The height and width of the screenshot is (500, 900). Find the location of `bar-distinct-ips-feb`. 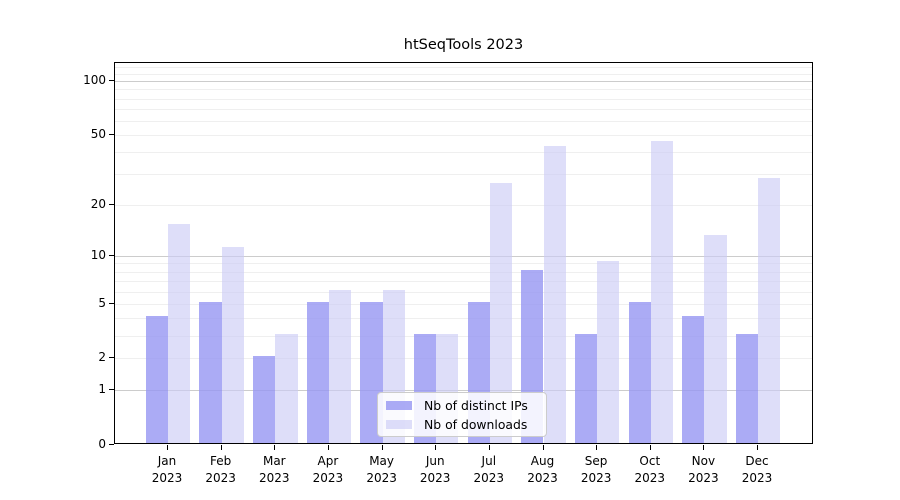

bar-distinct-ips-feb is located at coordinates (210, 372).